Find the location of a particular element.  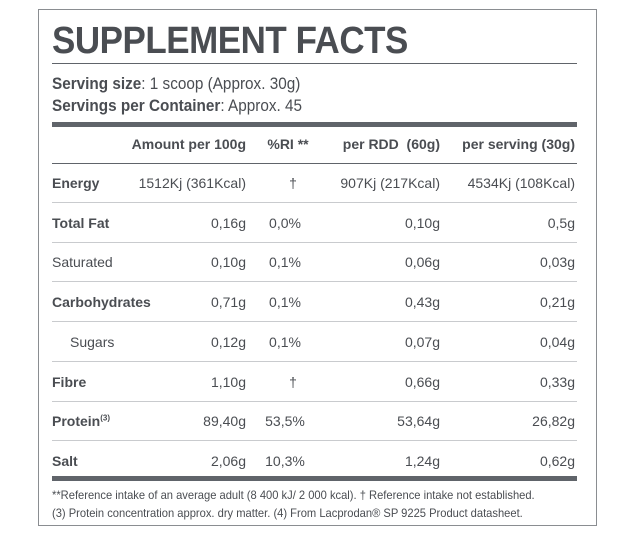

per-rdd: 0,07g is located at coordinates (422, 341).